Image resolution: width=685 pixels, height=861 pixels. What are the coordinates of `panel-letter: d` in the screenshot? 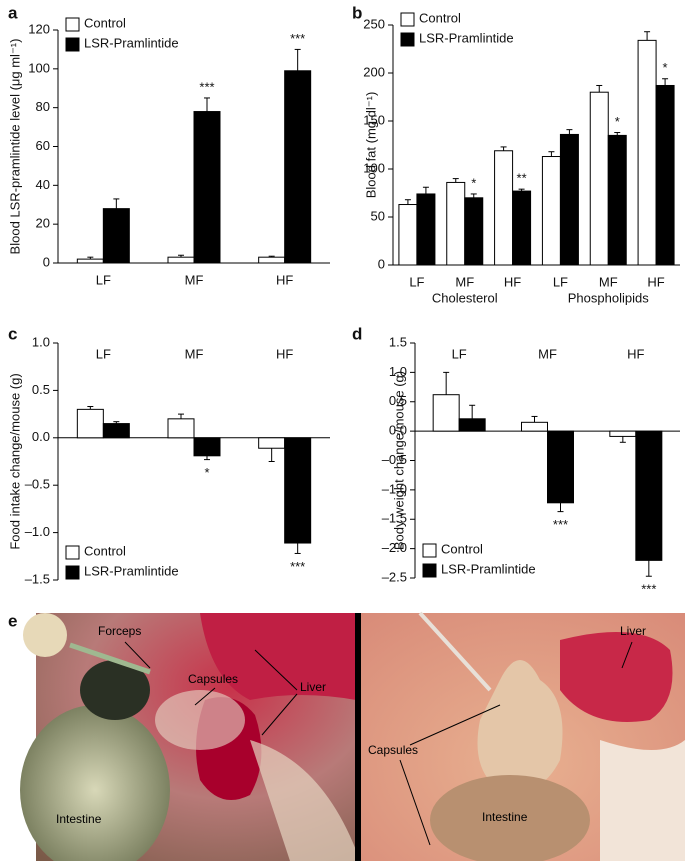 It's located at (357, 333).